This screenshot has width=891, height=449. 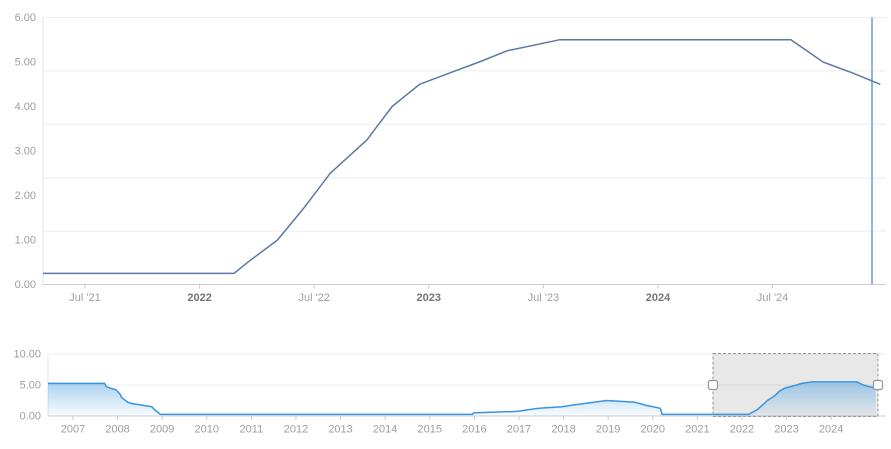 I want to click on navigator-x-axis-label: 2023, so click(x=786, y=430).